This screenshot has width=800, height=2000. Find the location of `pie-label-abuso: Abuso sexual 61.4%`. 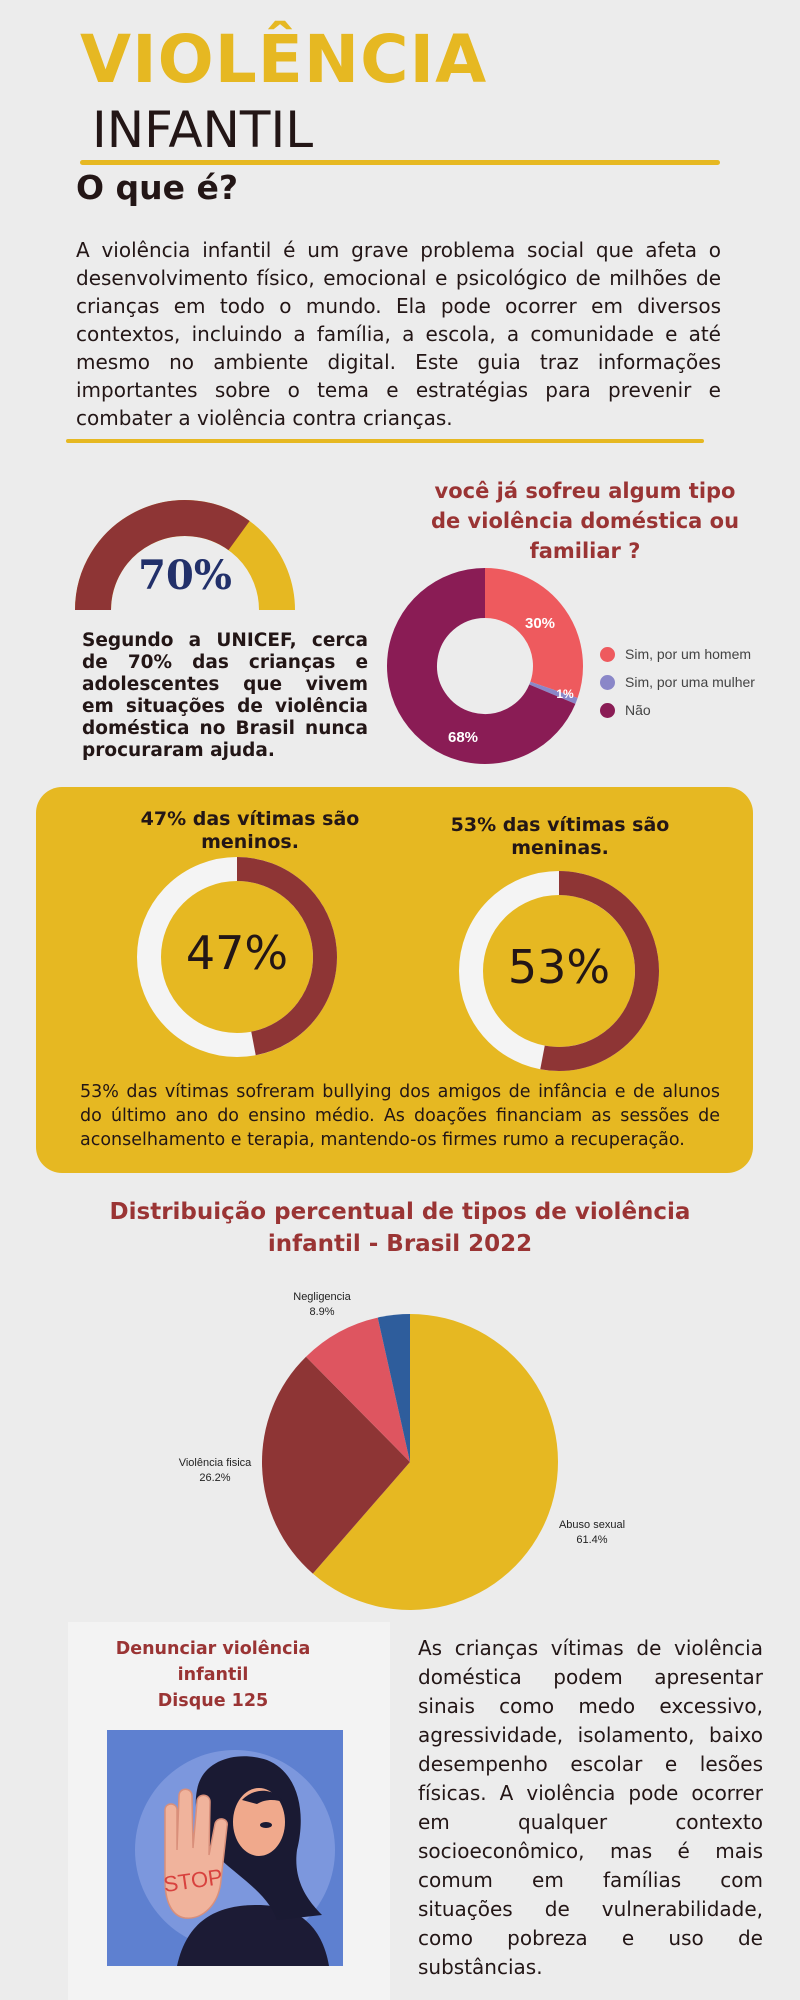

pie-label-abuso: Abuso sexual 61.4% is located at coordinates (592, 1533).